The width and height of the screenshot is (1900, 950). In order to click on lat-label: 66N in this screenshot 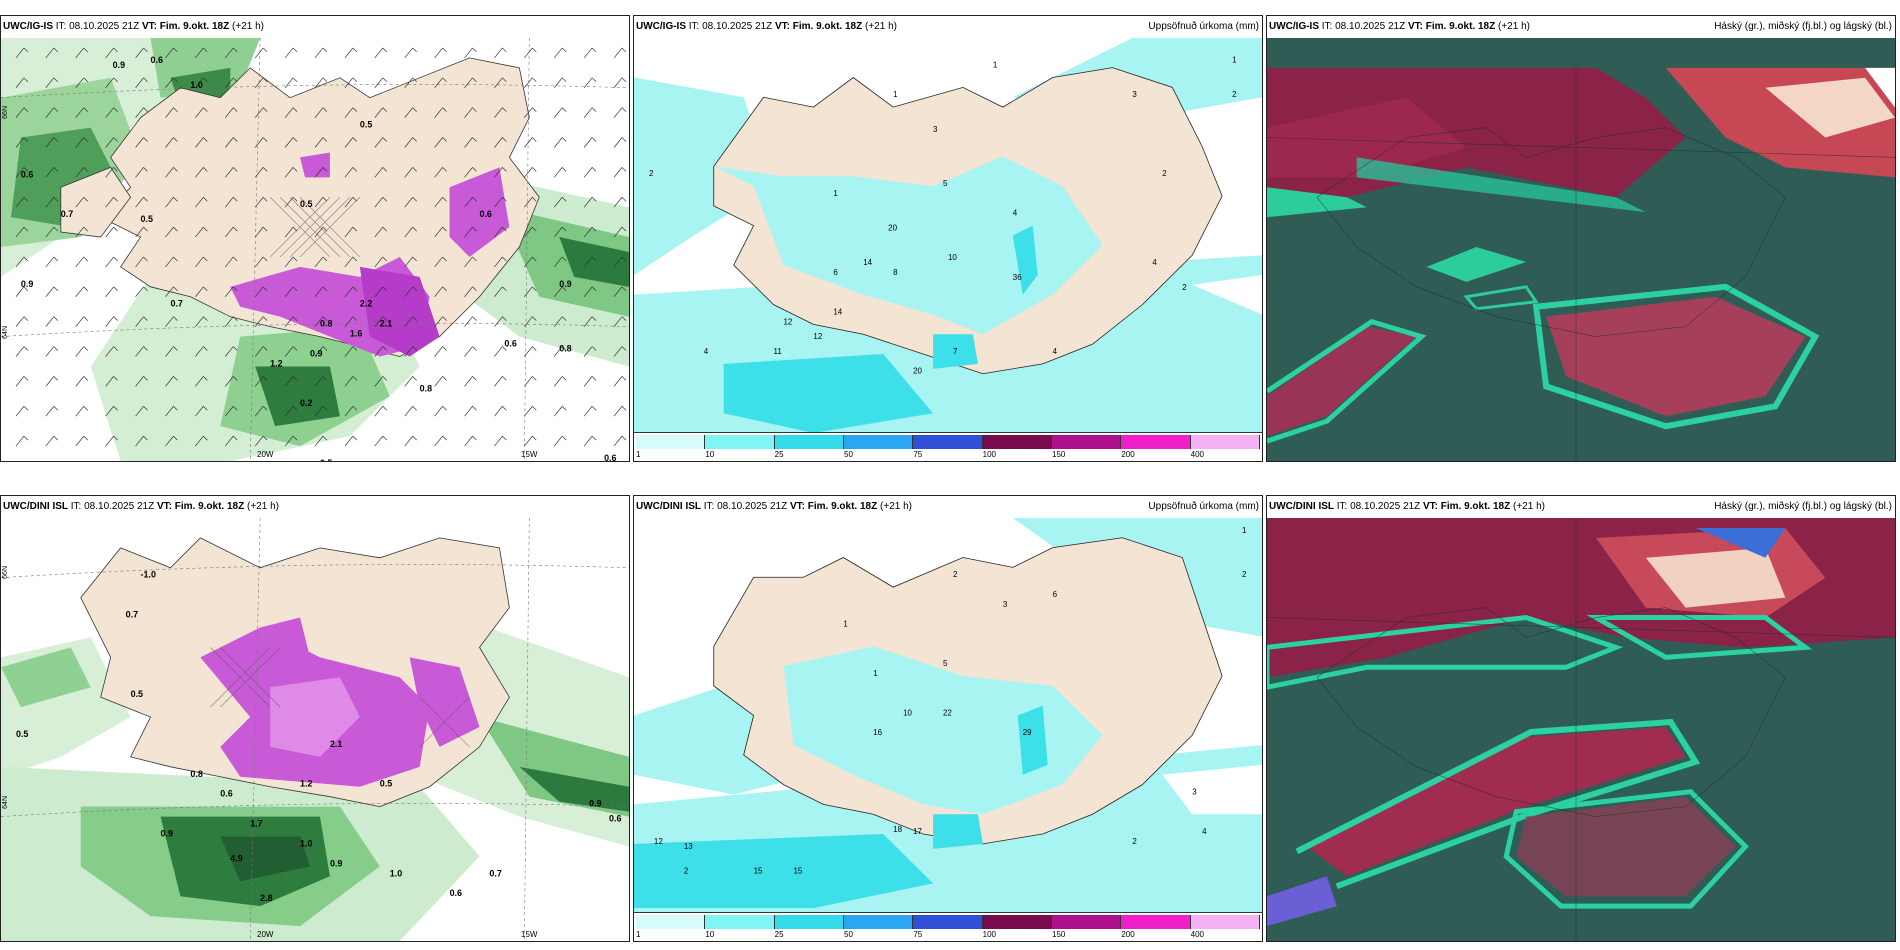, I will do `click(5, 112)`.